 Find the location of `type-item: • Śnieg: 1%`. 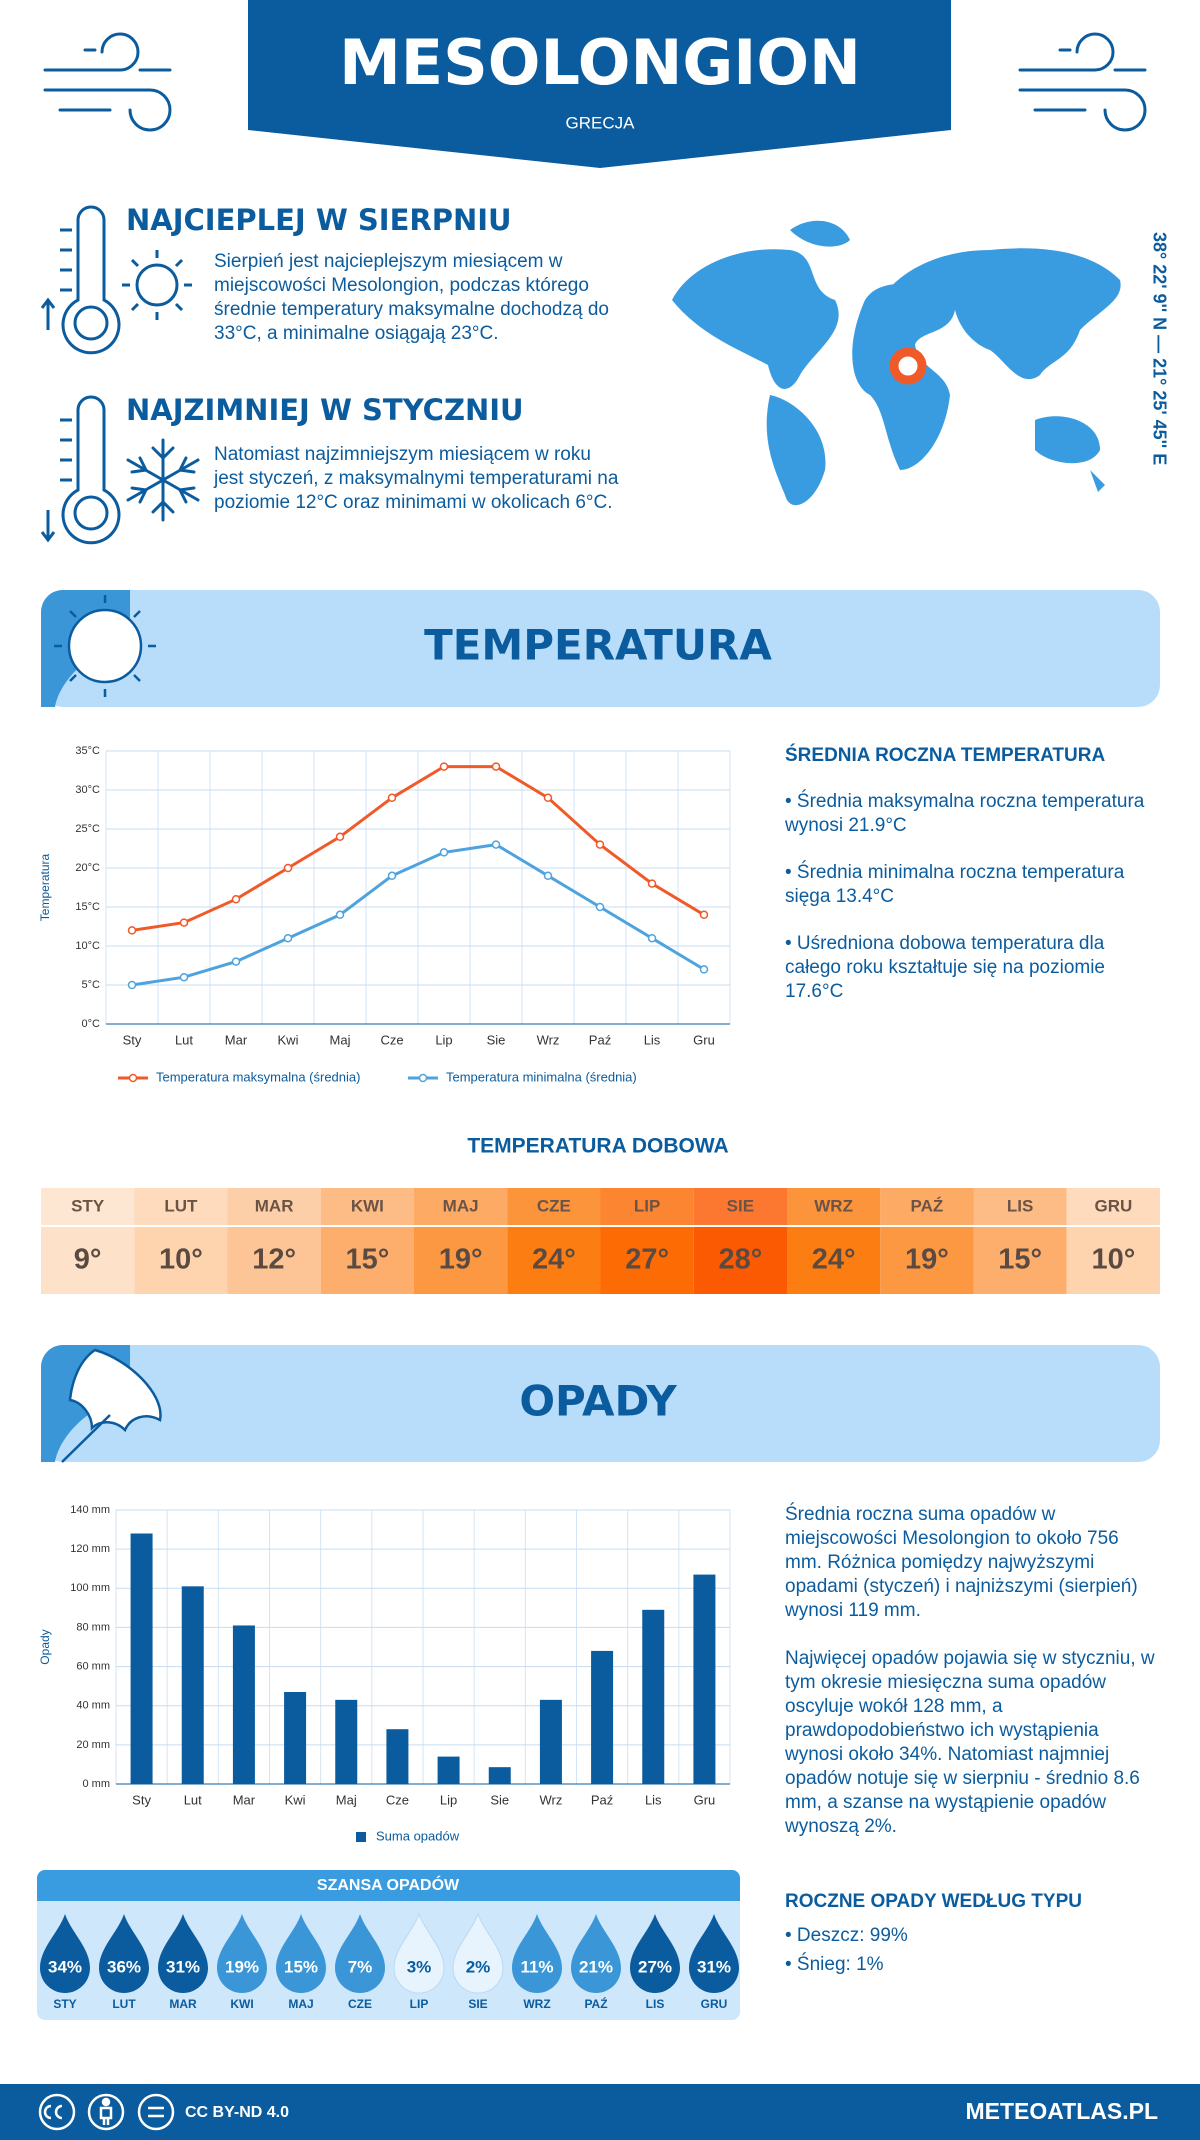

type-item: • Śnieg: 1% is located at coordinates (834, 1964).